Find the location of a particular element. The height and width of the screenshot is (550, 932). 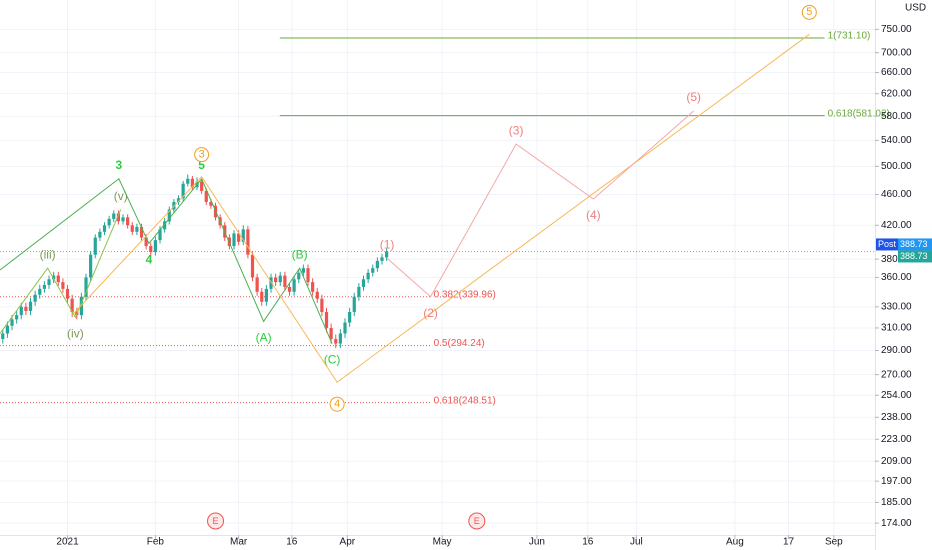

wave-label: (2) is located at coordinates (430, 313).